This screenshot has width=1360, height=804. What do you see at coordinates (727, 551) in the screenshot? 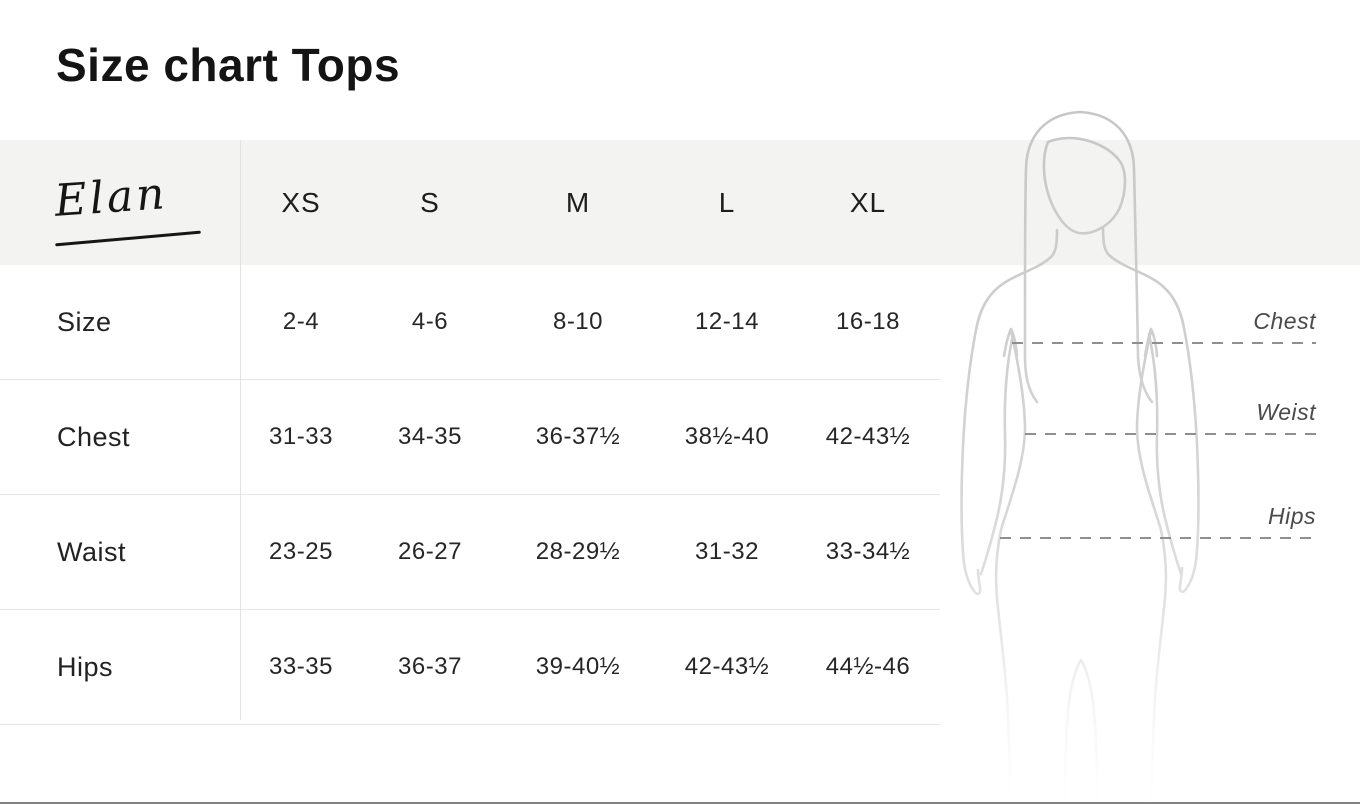
I see `size-value-cell: 31-32` at bounding box center [727, 551].